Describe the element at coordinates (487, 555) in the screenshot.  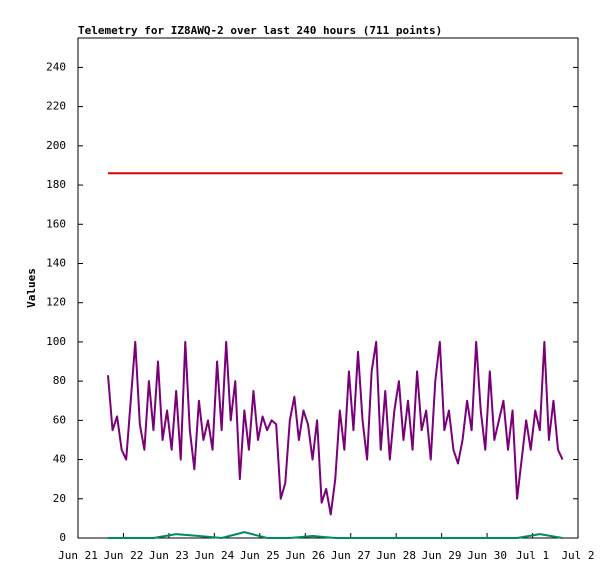
I see `x-tick-label: Jun 30` at that location.